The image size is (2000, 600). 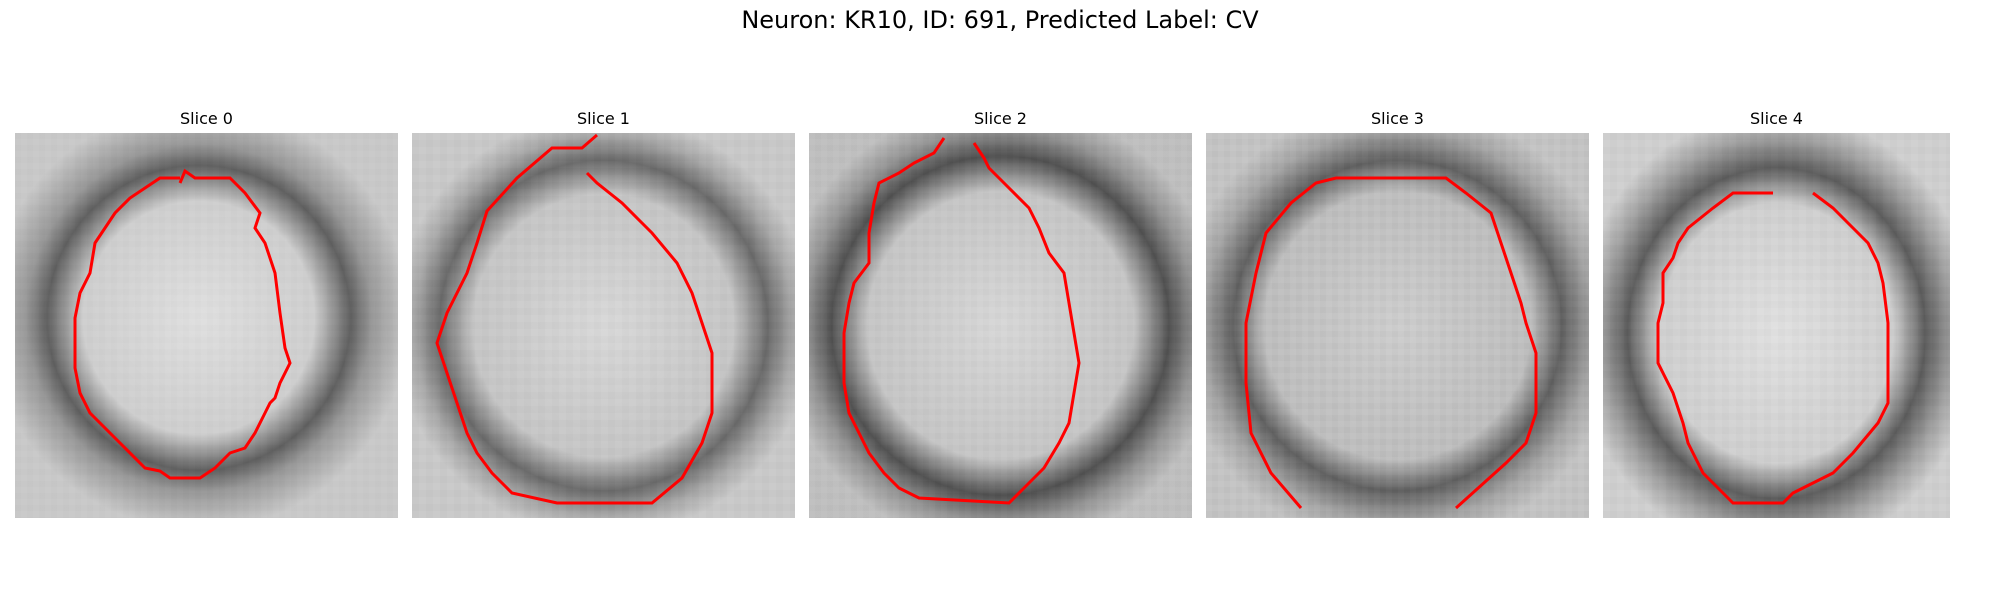 What do you see at coordinates (961, 321) in the screenshot?
I see `contour-line-2-left` at bounding box center [961, 321].